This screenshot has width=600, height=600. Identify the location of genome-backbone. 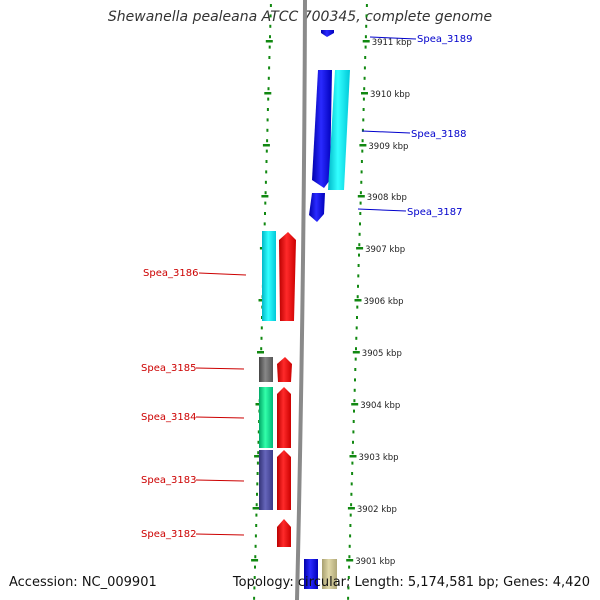
(301, 300).